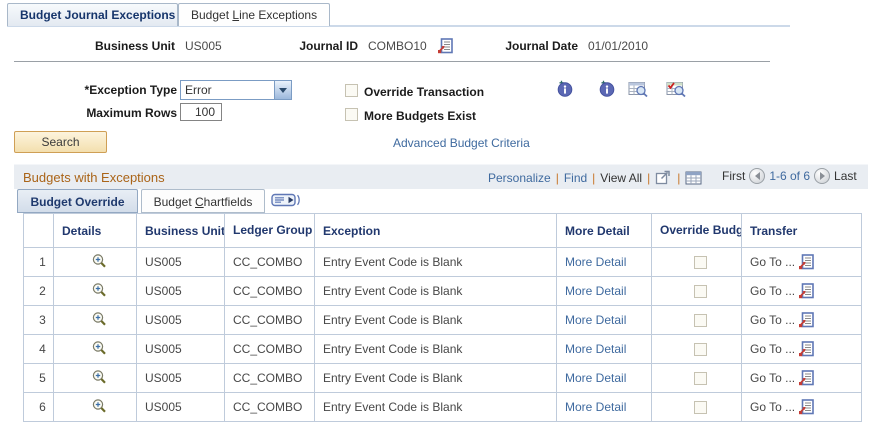  I want to click on tab-label: Budget Line Exceptions, so click(254, 15).